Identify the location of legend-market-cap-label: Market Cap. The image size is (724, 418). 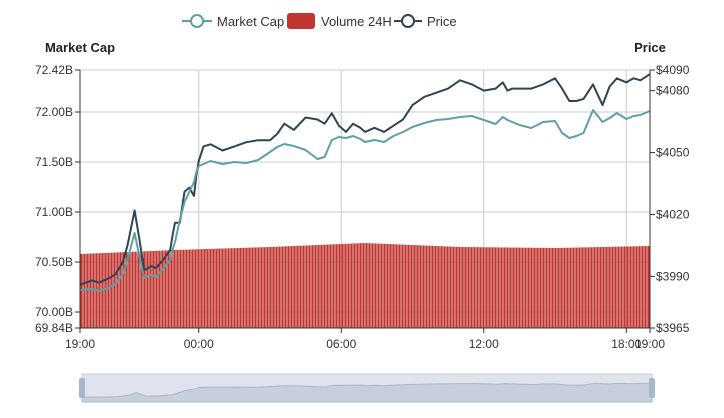
(250, 21).